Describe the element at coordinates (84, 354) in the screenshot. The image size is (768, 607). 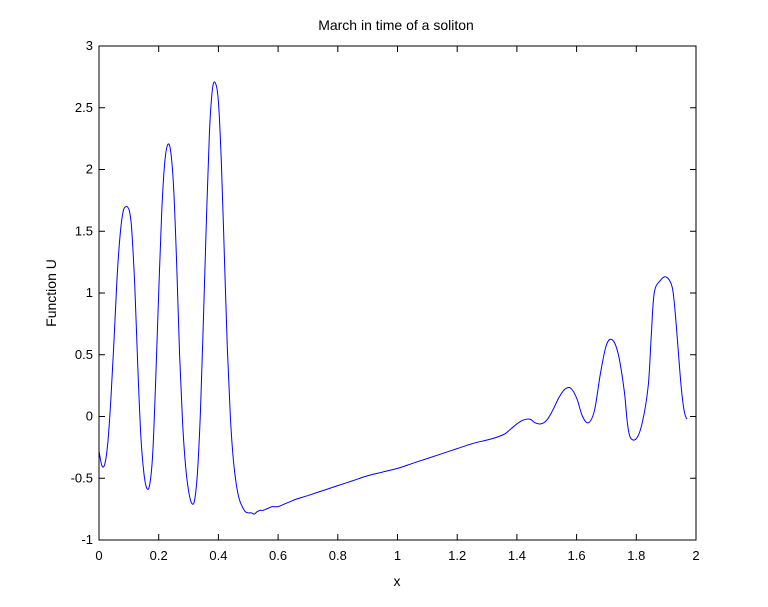
I see `y-tick-label: 0.5` at that location.